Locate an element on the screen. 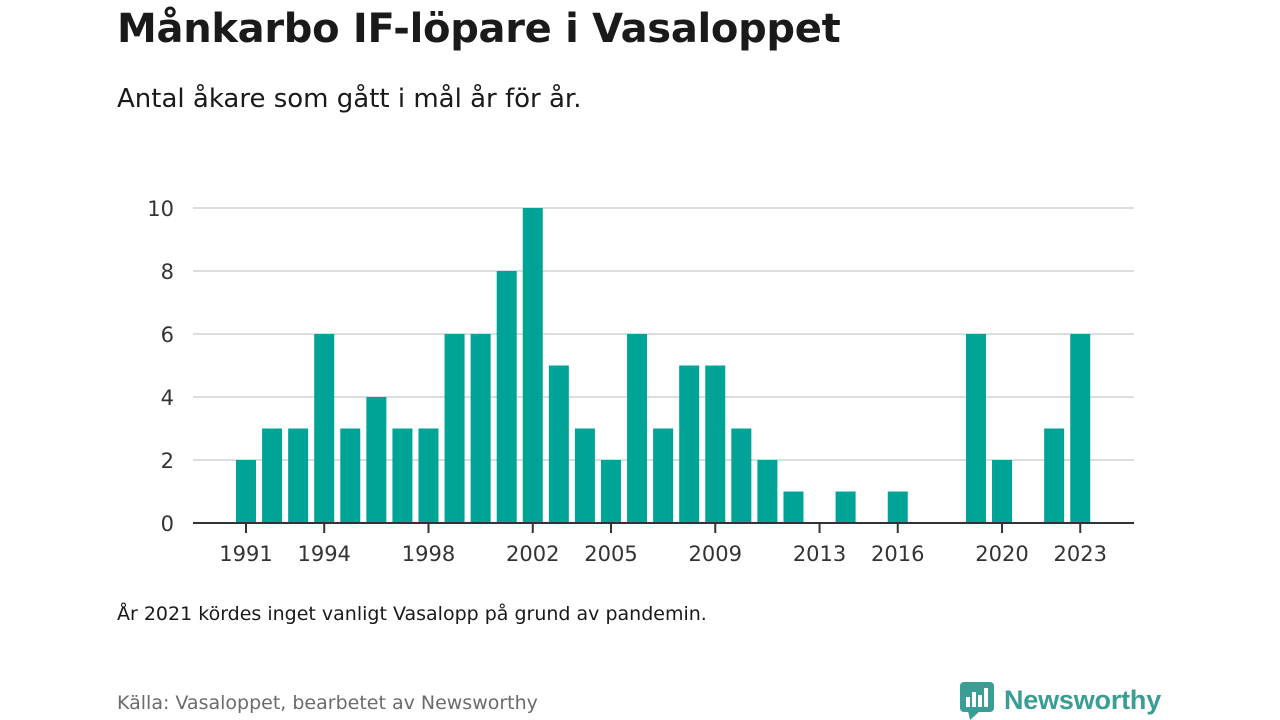 This screenshot has width=1280, height=720. x-tick-label: 2002 is located at coordinates (532, 554).